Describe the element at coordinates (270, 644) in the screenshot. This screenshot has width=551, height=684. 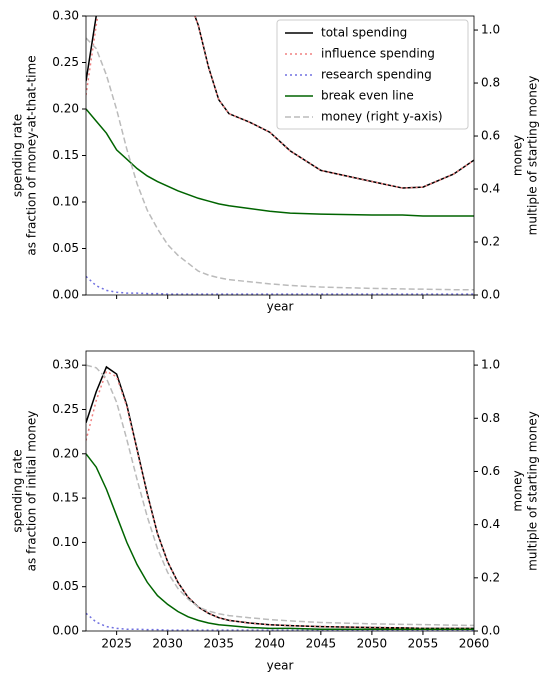
I see `x-tick-label: 2040` at that location.